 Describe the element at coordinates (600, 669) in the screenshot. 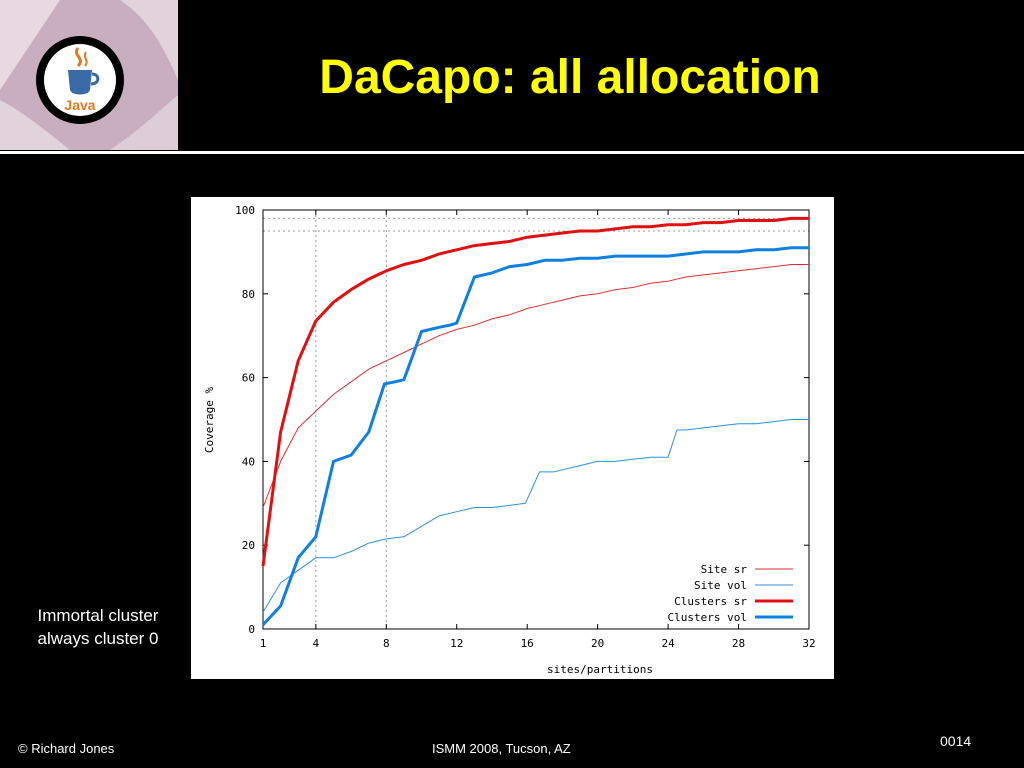

I see `x-axis-label: sites/partitions` at that location.